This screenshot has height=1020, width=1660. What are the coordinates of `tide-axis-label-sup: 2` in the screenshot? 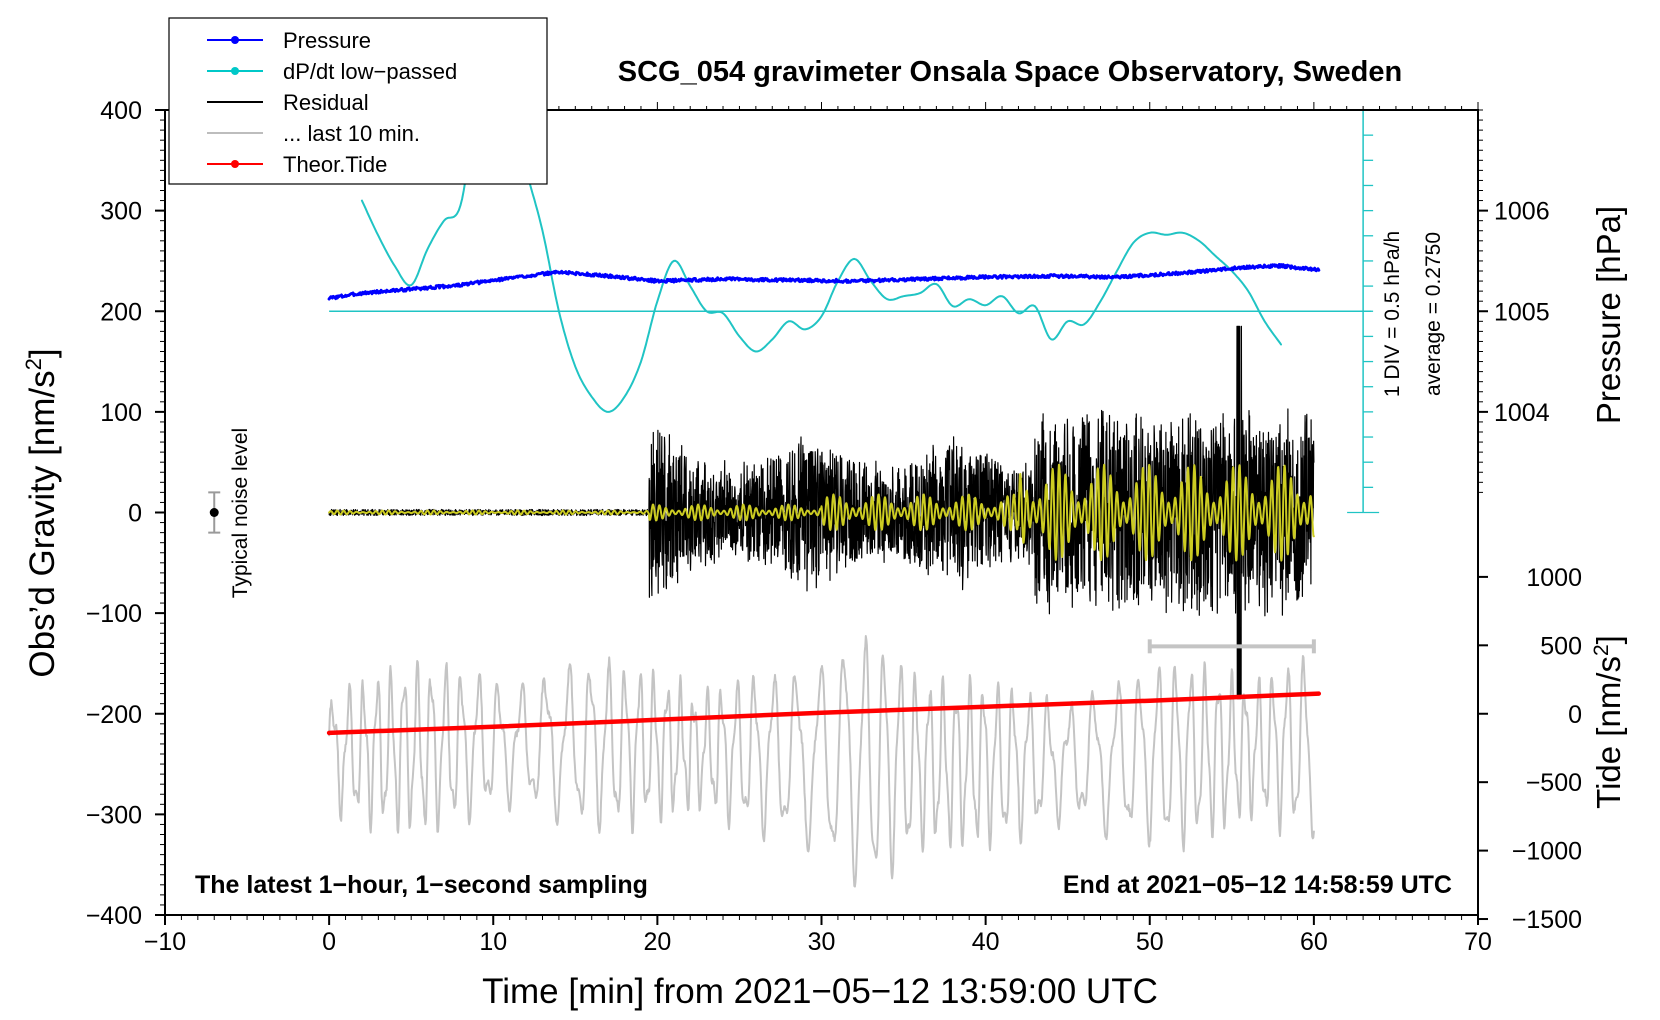 It's located at (1601, 650).